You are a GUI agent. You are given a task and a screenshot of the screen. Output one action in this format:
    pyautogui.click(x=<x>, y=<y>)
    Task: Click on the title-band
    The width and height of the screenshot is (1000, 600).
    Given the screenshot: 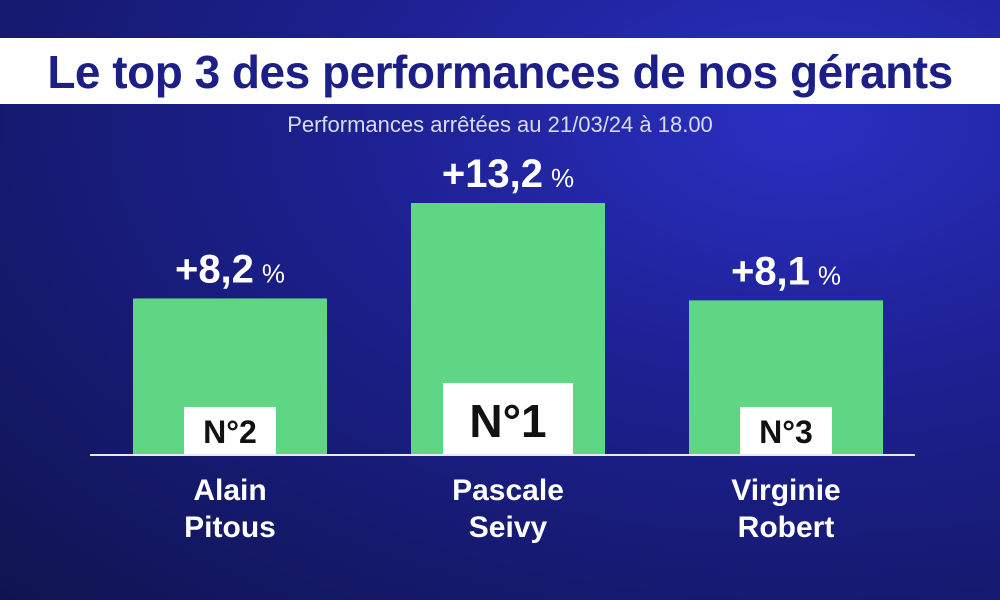 What is the action you would take?
    pyautogui.click(x=500, y=71)
    